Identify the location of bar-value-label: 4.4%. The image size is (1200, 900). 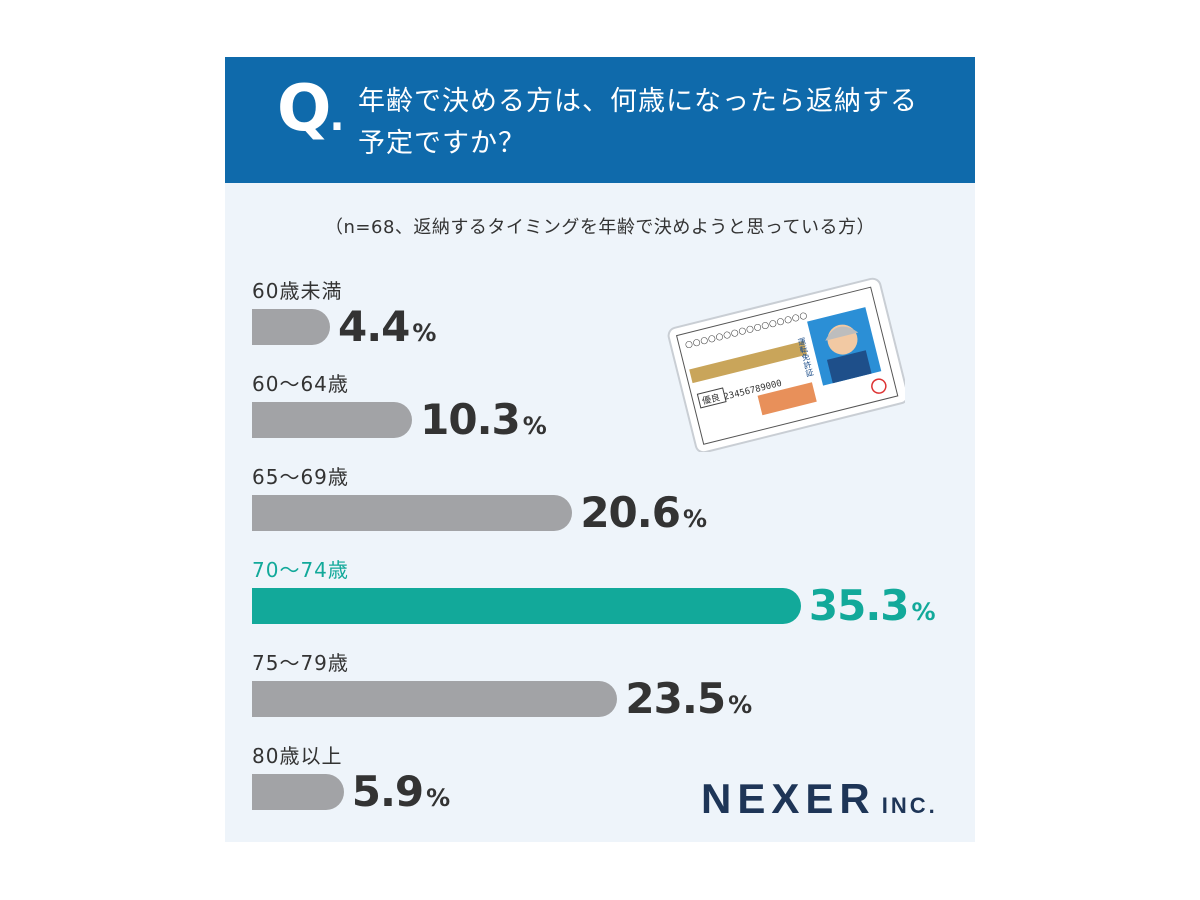
(387, 327).